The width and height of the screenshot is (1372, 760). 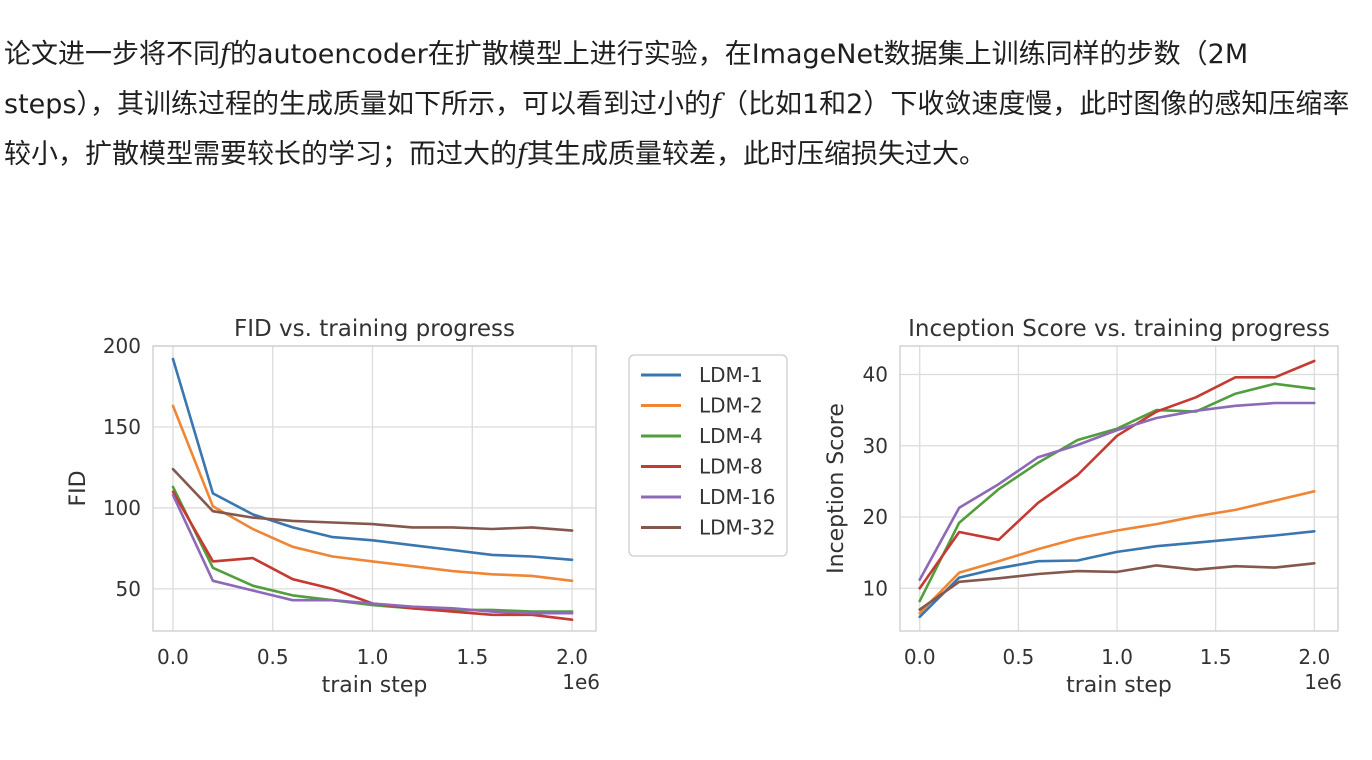 What do you see at coordinates (756, 154) in the screenshot?
I see `paragraph-text: 其生成质量较差，此时压缩损失过大。` at bounding box center [756, 154].